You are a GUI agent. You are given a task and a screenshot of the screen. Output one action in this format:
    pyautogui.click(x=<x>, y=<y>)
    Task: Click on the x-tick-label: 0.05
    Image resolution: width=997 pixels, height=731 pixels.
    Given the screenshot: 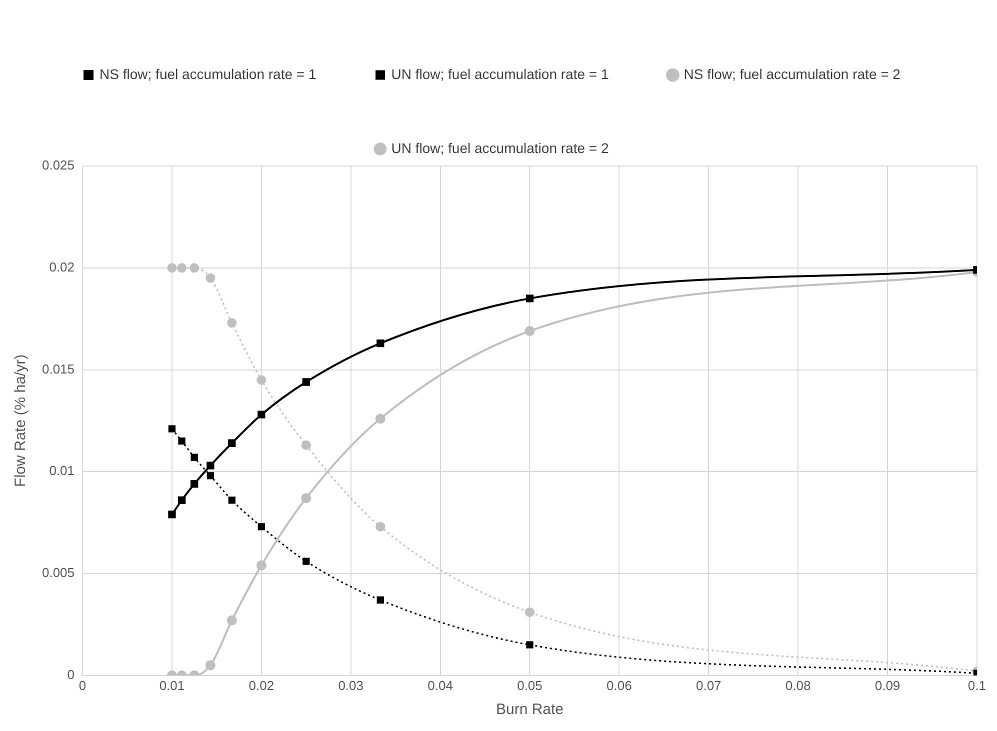 What is the action you would take?
    pyautogui.click(x=529, y=685)
    